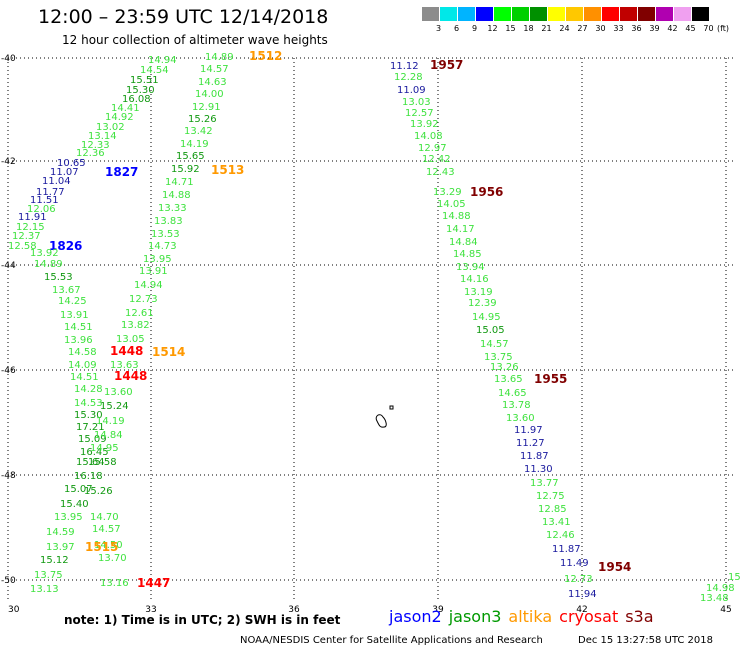  What do you see at coordinates (578, 579) in the screenshot?
I see `swh-value: 12.73` at bounding box center [578, 579].